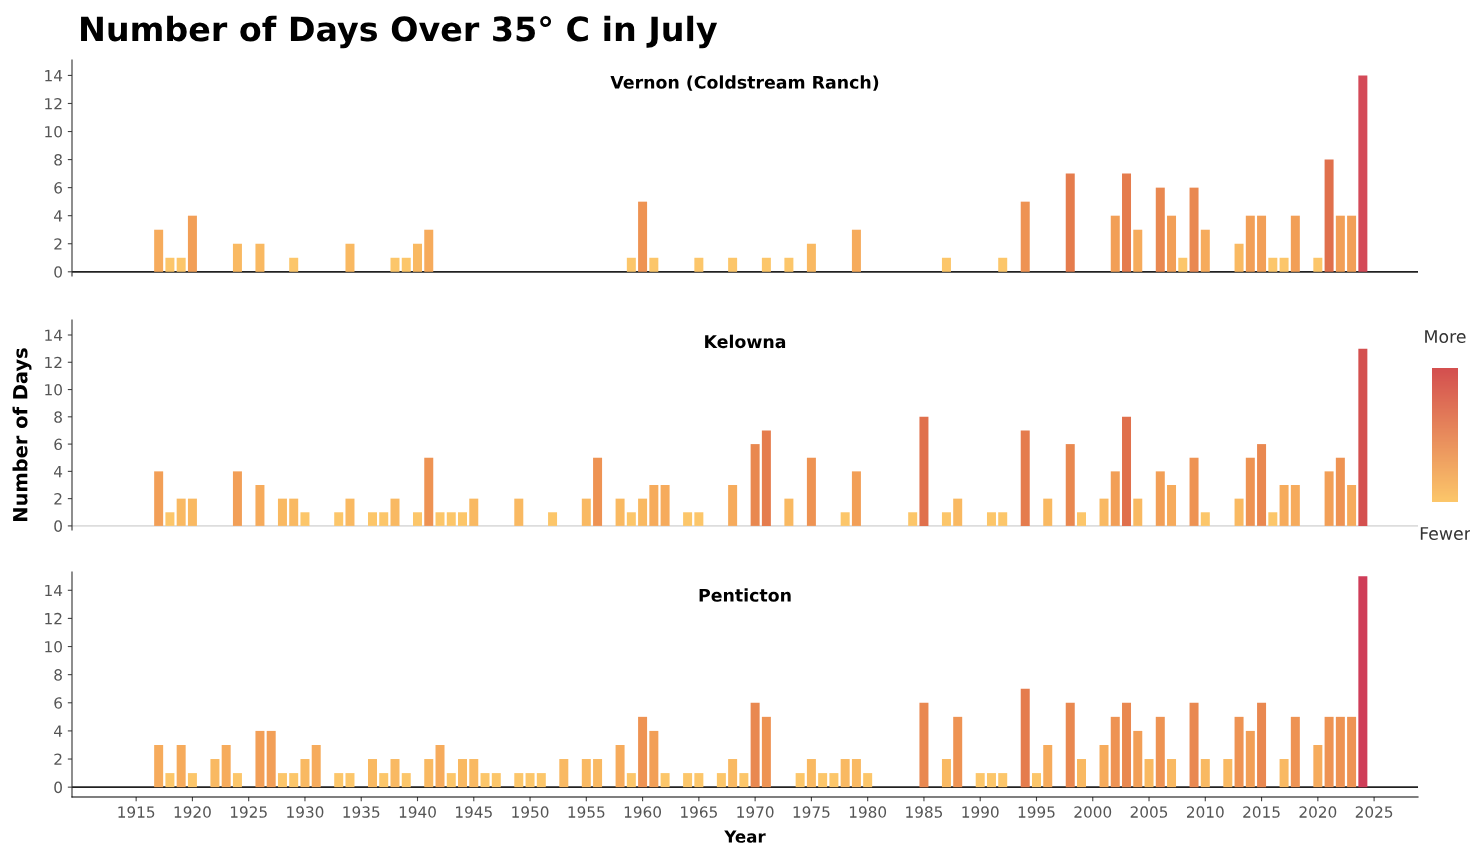 The image size is (1470, 853). Describe the element at coordinates (192, 812) in the screenshot. I see `x-tick-label: 1920` at that location.